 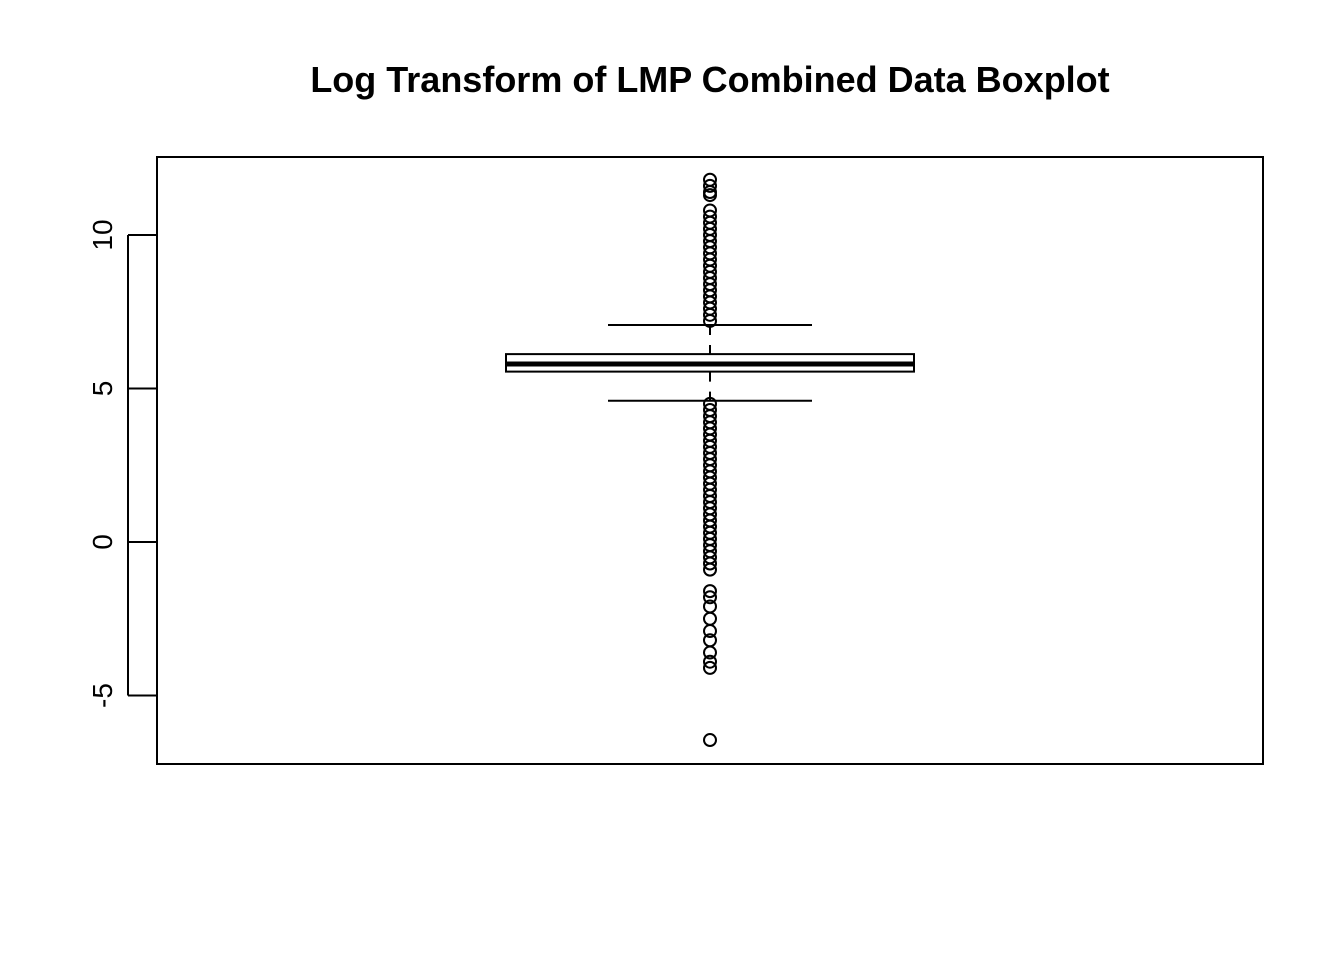 I want to click on box-group, so click(x=710, y=362).